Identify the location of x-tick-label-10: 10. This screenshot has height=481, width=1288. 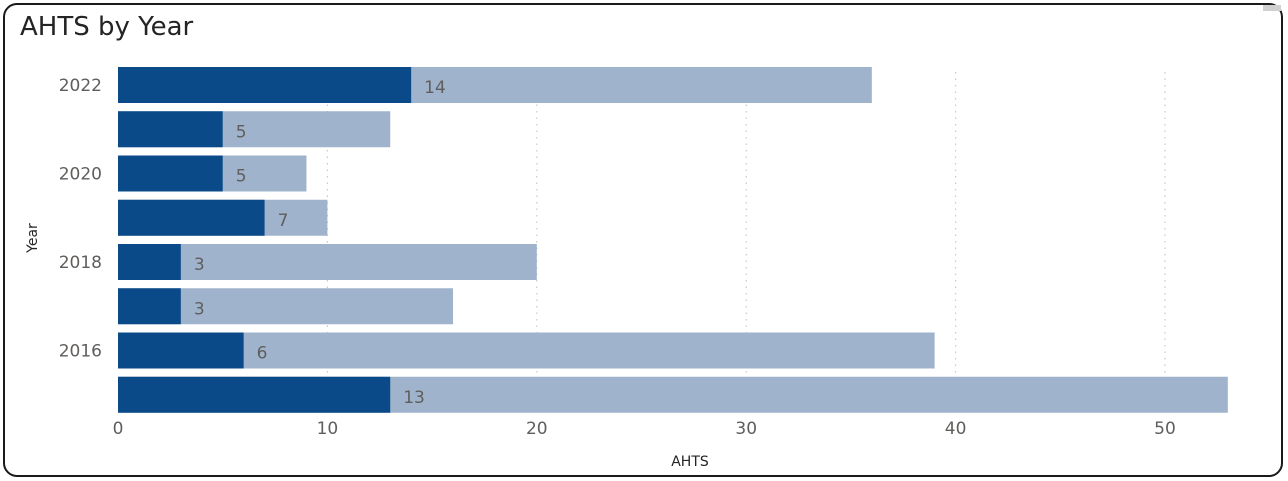
(328, 429).